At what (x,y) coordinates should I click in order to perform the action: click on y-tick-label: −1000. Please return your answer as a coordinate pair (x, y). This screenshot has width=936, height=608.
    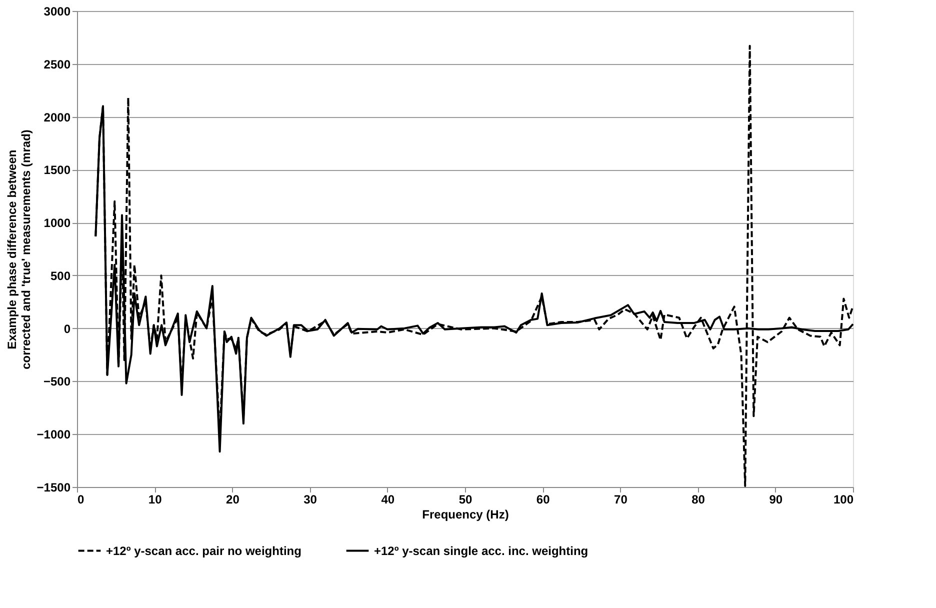
    Looking at the image, I should click on (53, 435).